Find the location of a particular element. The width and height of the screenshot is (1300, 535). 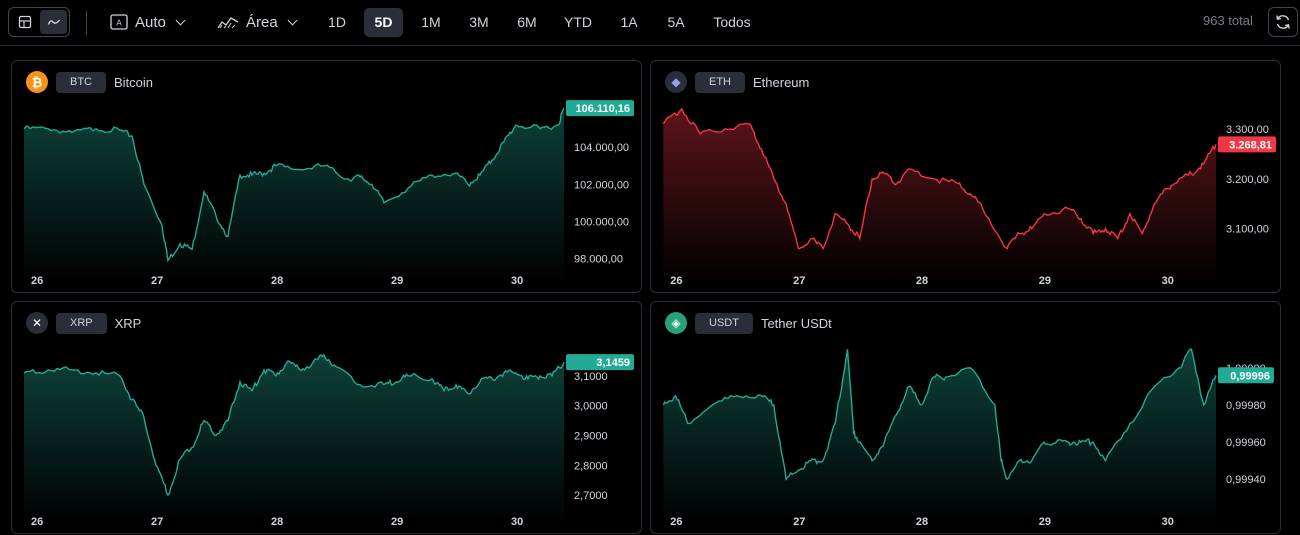

chart-style-label: Área is located at coordinates (262, 22).